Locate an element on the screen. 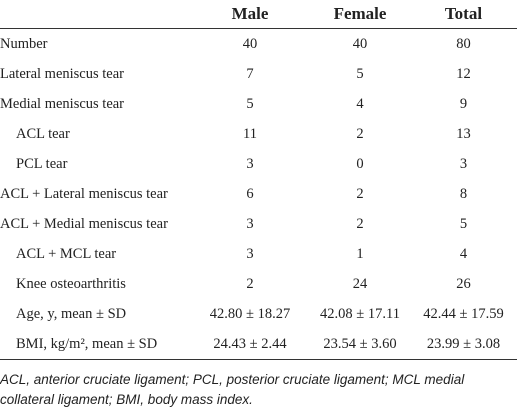 The width and height of the screenshot is (517, 412). row-label: Medial meniscus tear is located at coordinates (62, 103).